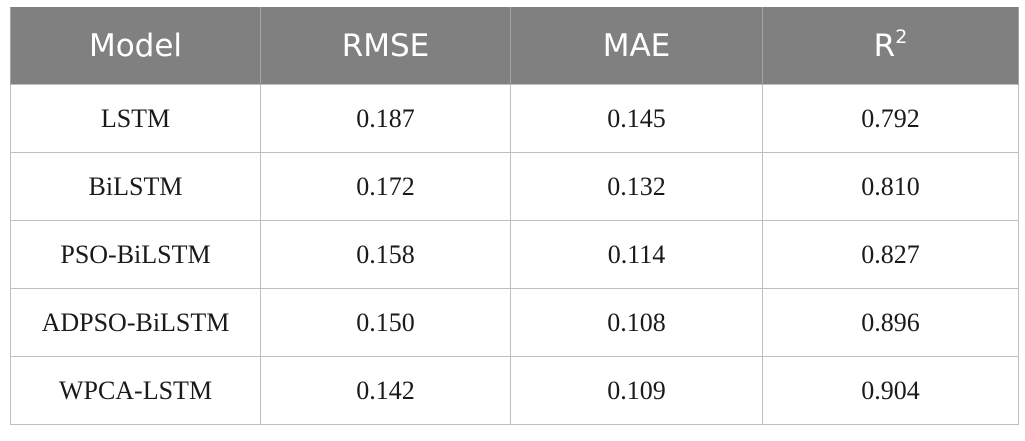 This screenshot has height=441, width=1025. What do you see at coordinates (135, 46) in the screenshot?
I see `header-model: Model` at bounding box center [135, 46].